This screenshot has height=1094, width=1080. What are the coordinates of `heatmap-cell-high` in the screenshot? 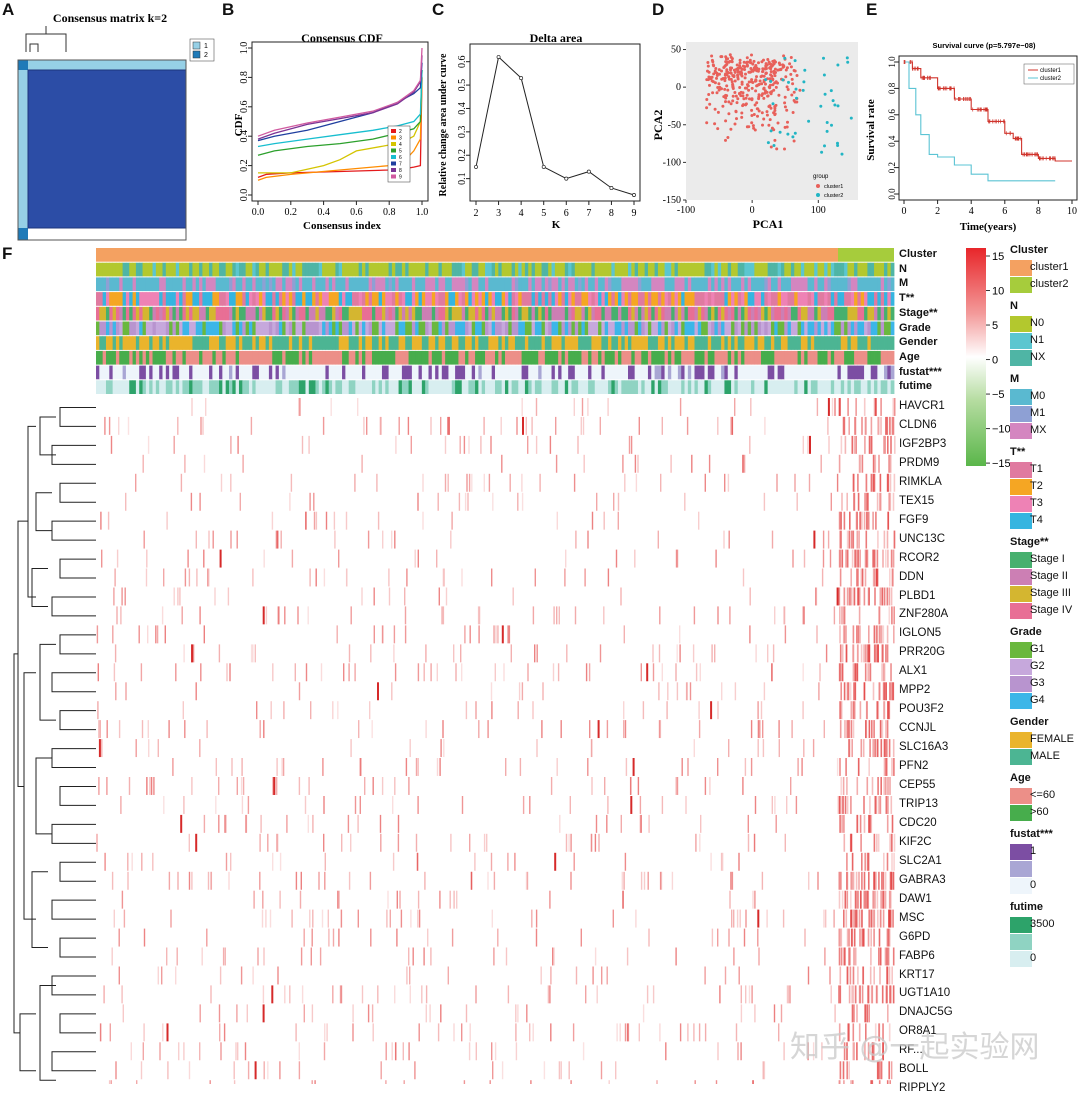 It's located at (378, 691).